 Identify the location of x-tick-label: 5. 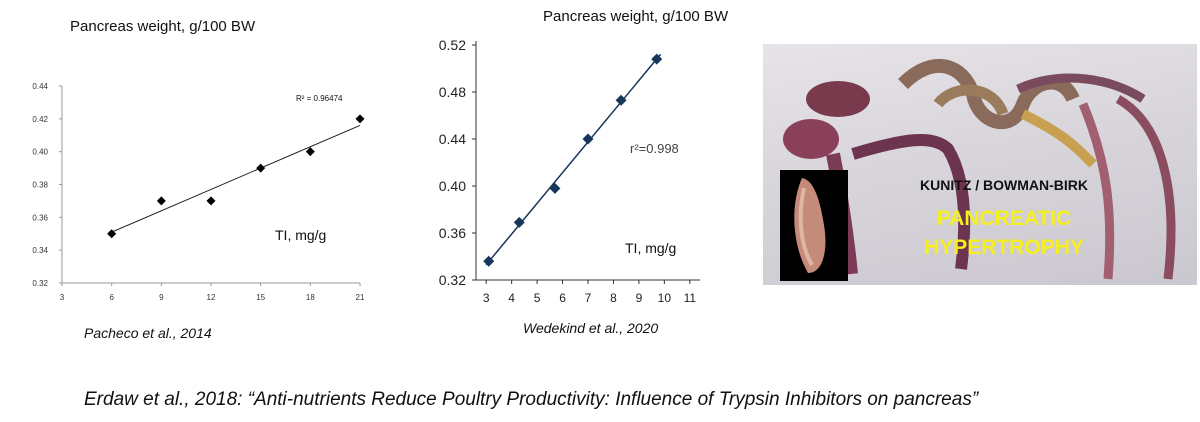
(537, 298).